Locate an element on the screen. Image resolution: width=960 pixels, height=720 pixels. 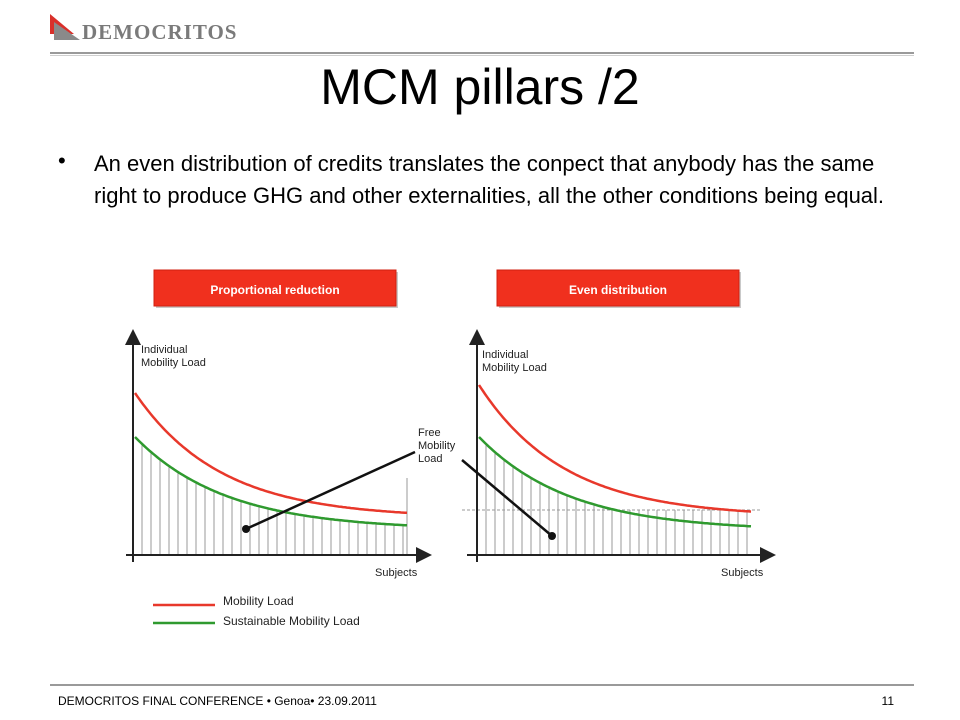
left-chart: Individual Mobility Load Subjects is located at coordinates (278, 454).